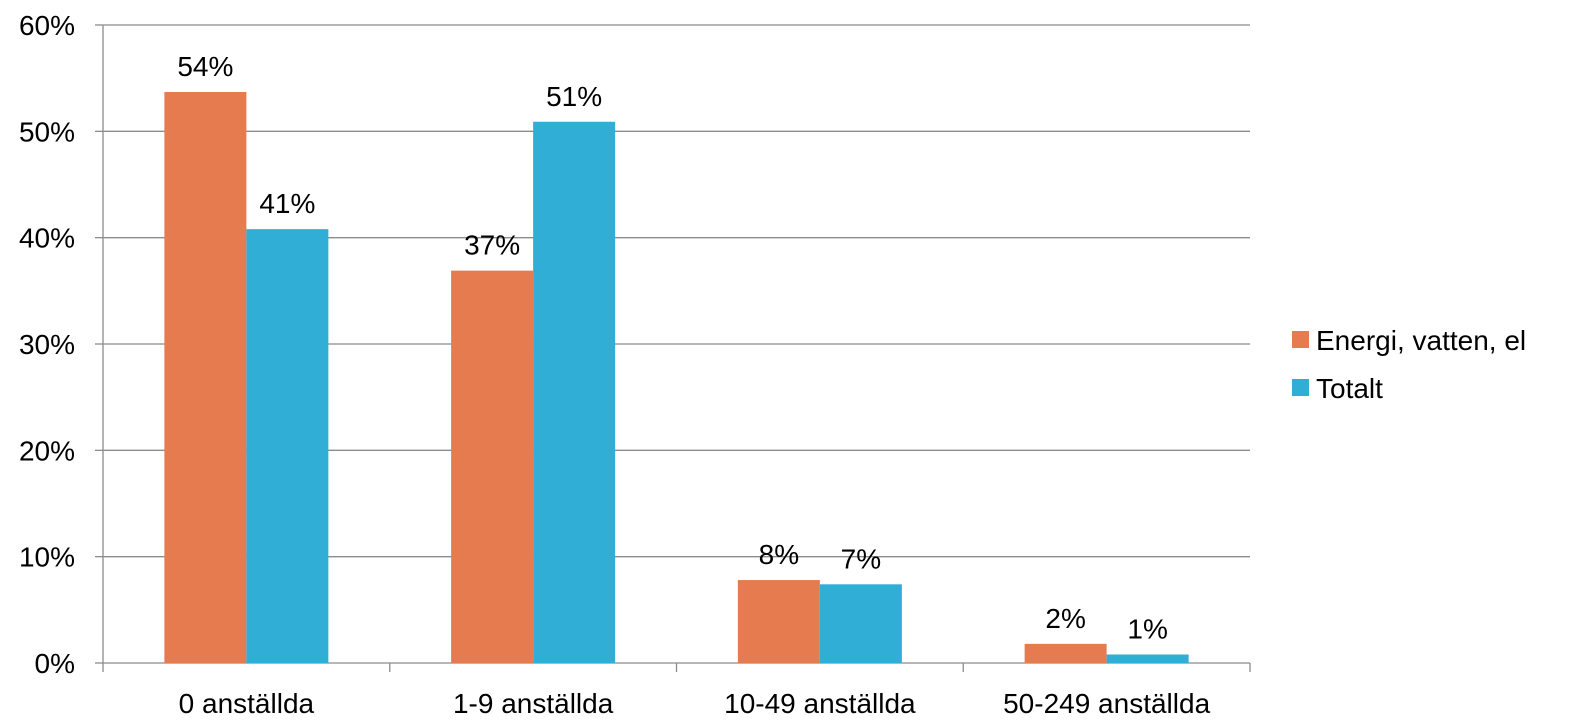  I want to click on x-category-label: 1-9 anställda, so click(533, 703).